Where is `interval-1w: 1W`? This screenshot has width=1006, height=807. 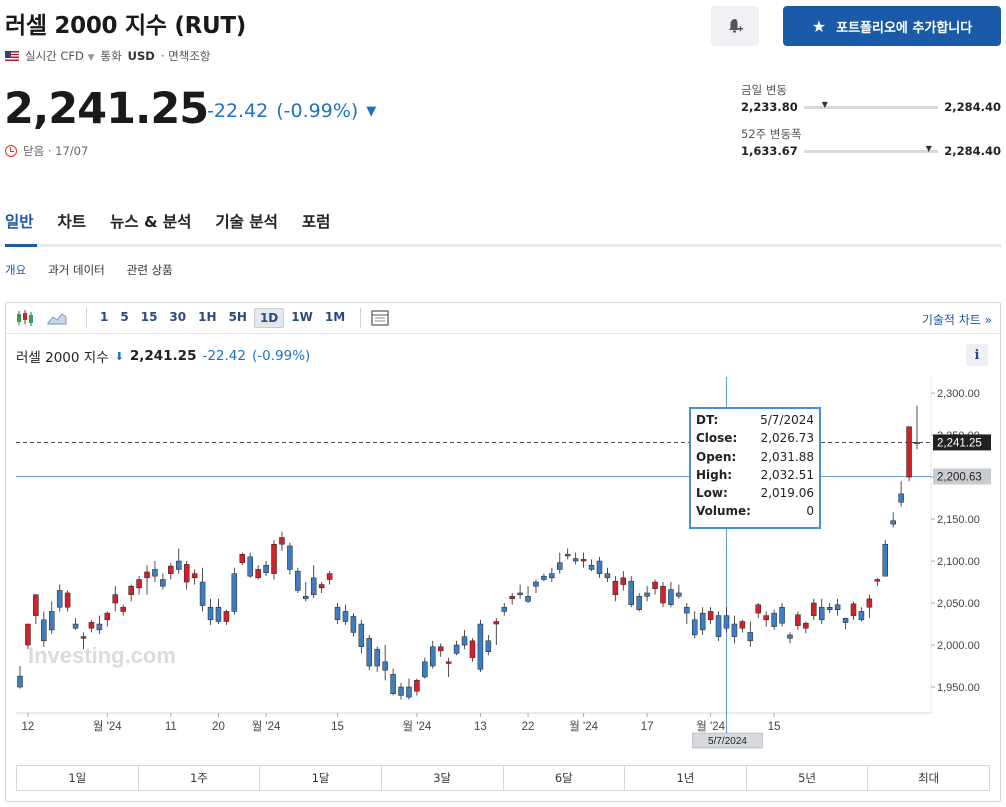
interval-1w: 1W is located at coordinates (302, 317).